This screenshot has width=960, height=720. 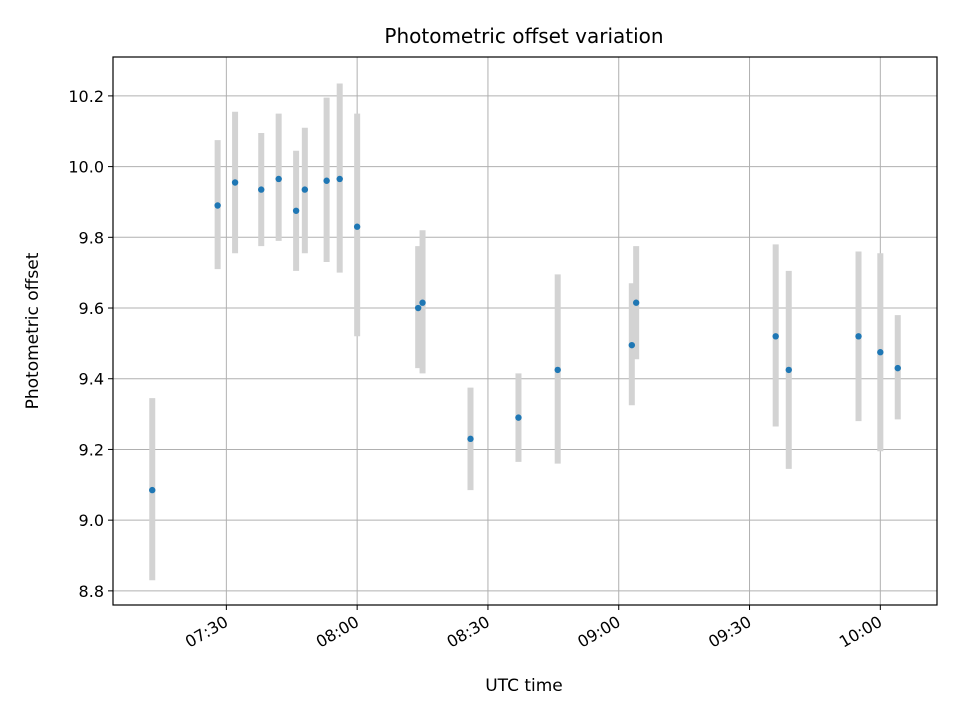 I want to click on y-tick-label: 9.6, so click(x=91, y=308).